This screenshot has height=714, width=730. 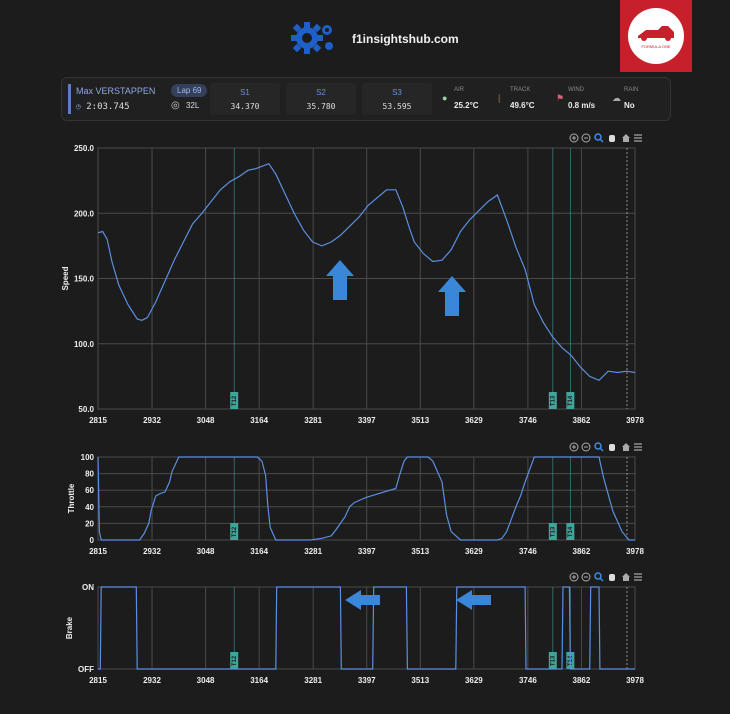 What do you see at coordinates (185, 105) in the screenshot?
I see `tyre-info: ◎ 32L` at bounding box center [185, 105].